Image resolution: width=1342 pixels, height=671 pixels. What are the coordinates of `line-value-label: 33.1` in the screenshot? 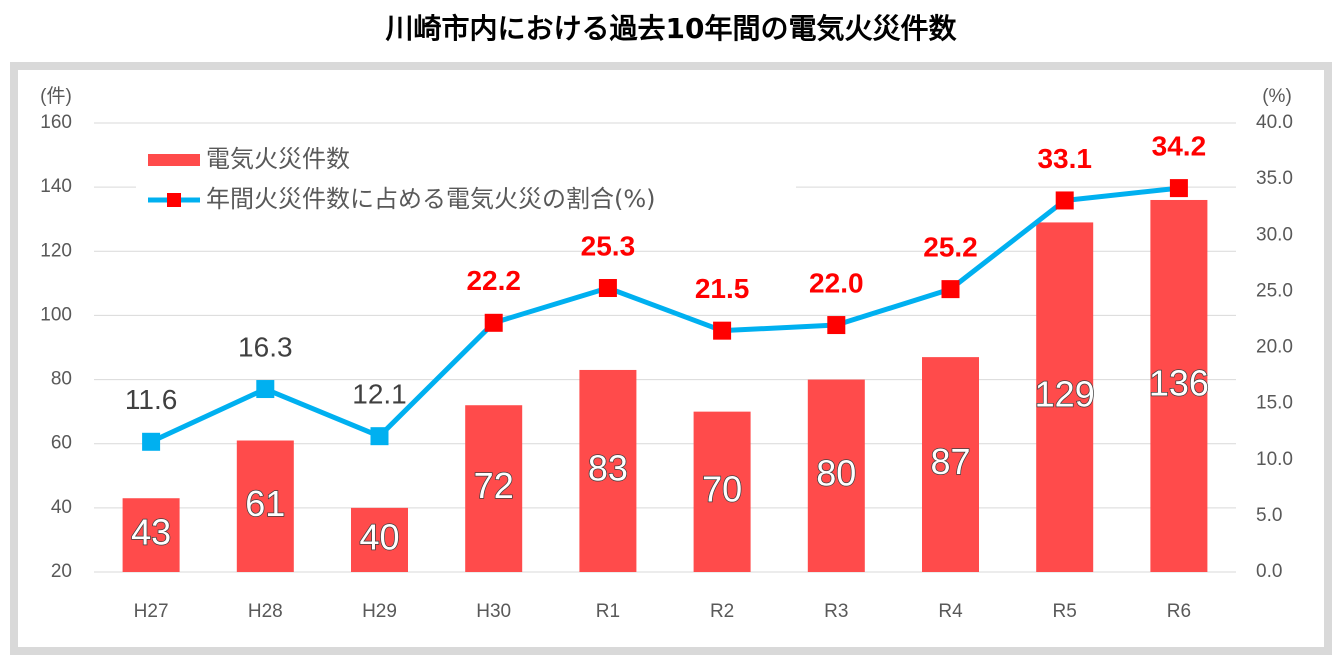 It's located at (1064, 158).